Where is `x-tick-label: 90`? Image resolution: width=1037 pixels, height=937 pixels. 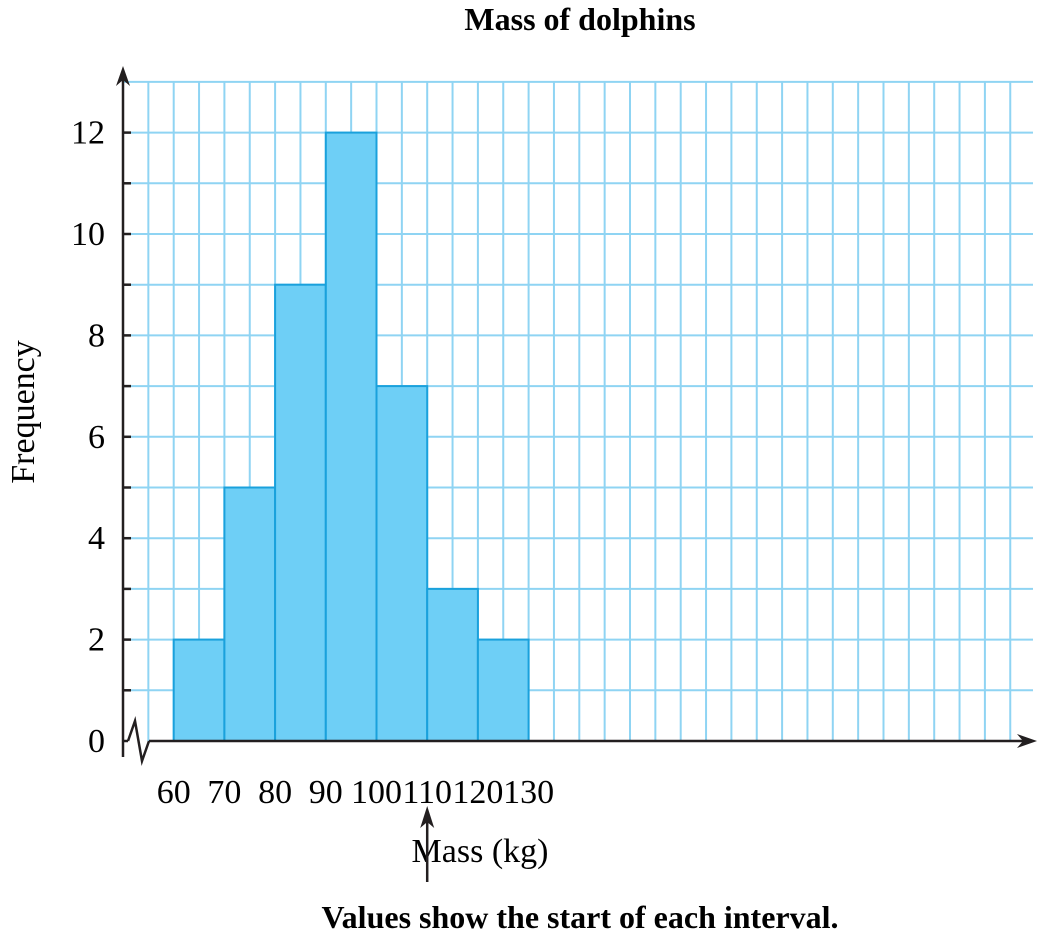
x-tick-label: 90 is located at coordinates (326, 792).